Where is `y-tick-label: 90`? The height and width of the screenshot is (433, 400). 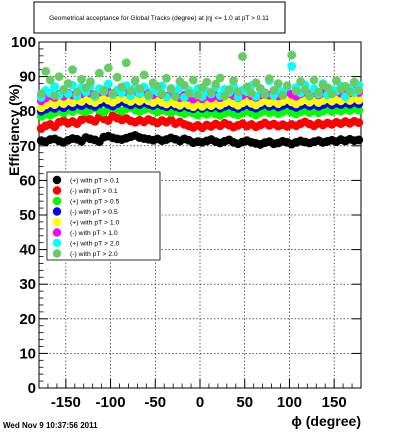 y-tick-label: 90 is located at coordinates (27, 77).